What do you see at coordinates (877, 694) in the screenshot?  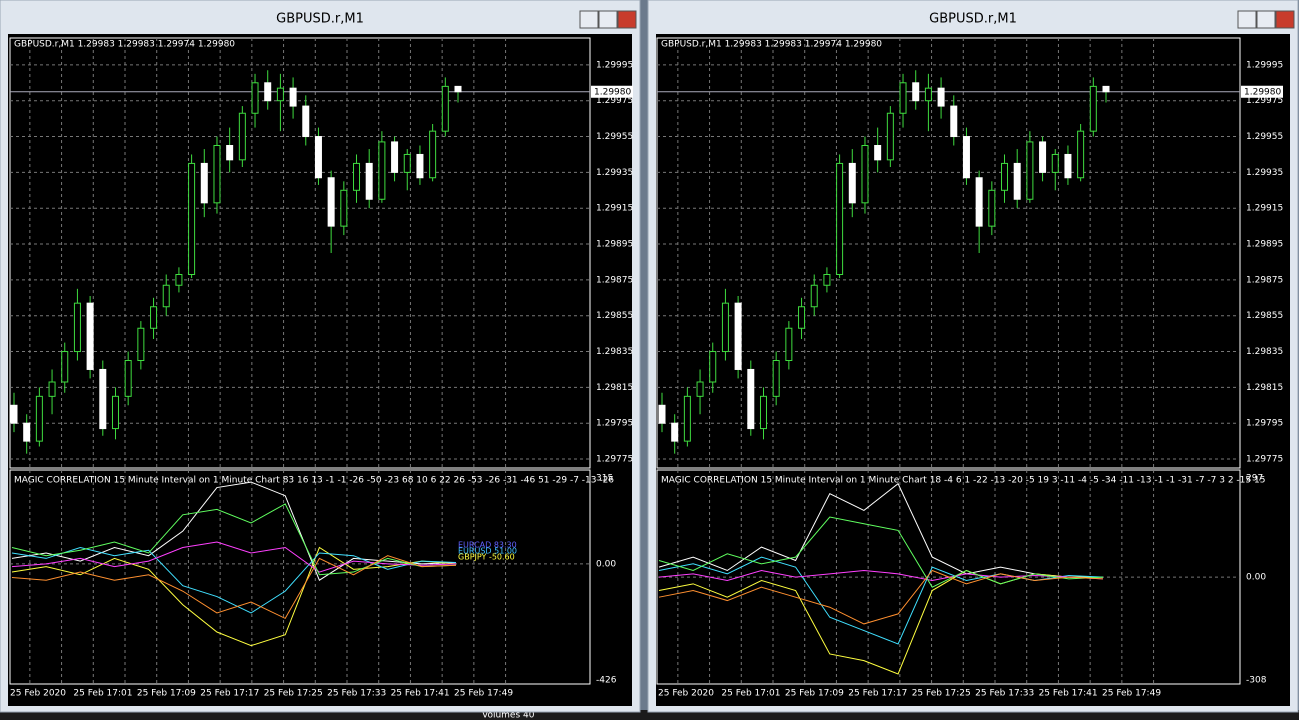 I see `time-label: 25 Feb 17:17` at bounding box center [877, 694].